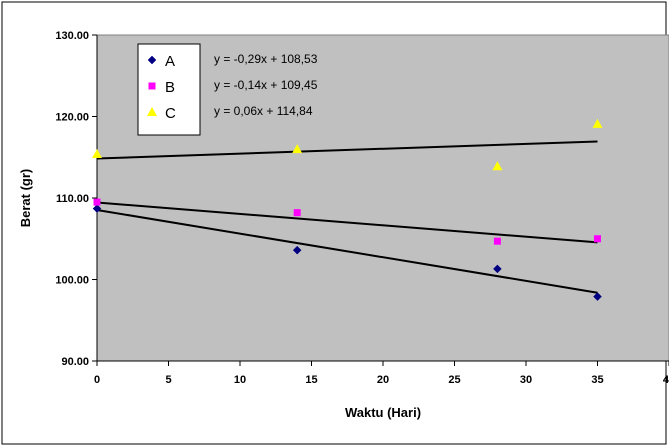  I want to click on x-tick-label: 15, so click(311, 380).